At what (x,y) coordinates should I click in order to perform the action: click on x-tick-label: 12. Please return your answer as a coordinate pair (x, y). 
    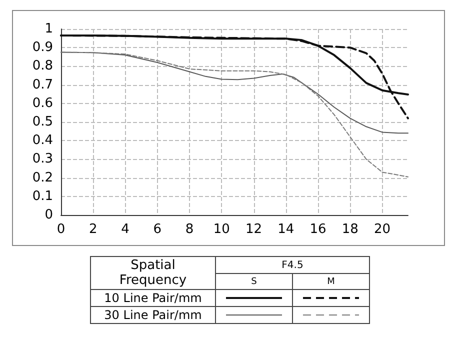
    Looking at the image, I should click on (254, 229).